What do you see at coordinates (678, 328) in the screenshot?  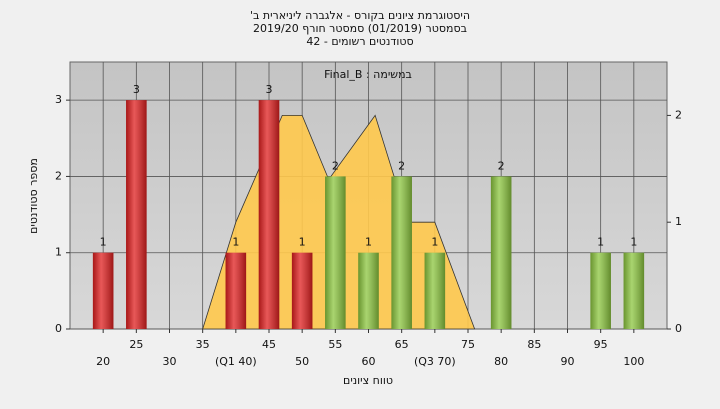 I see `y2-tick-label: 0` at bounding box center [678, 328].